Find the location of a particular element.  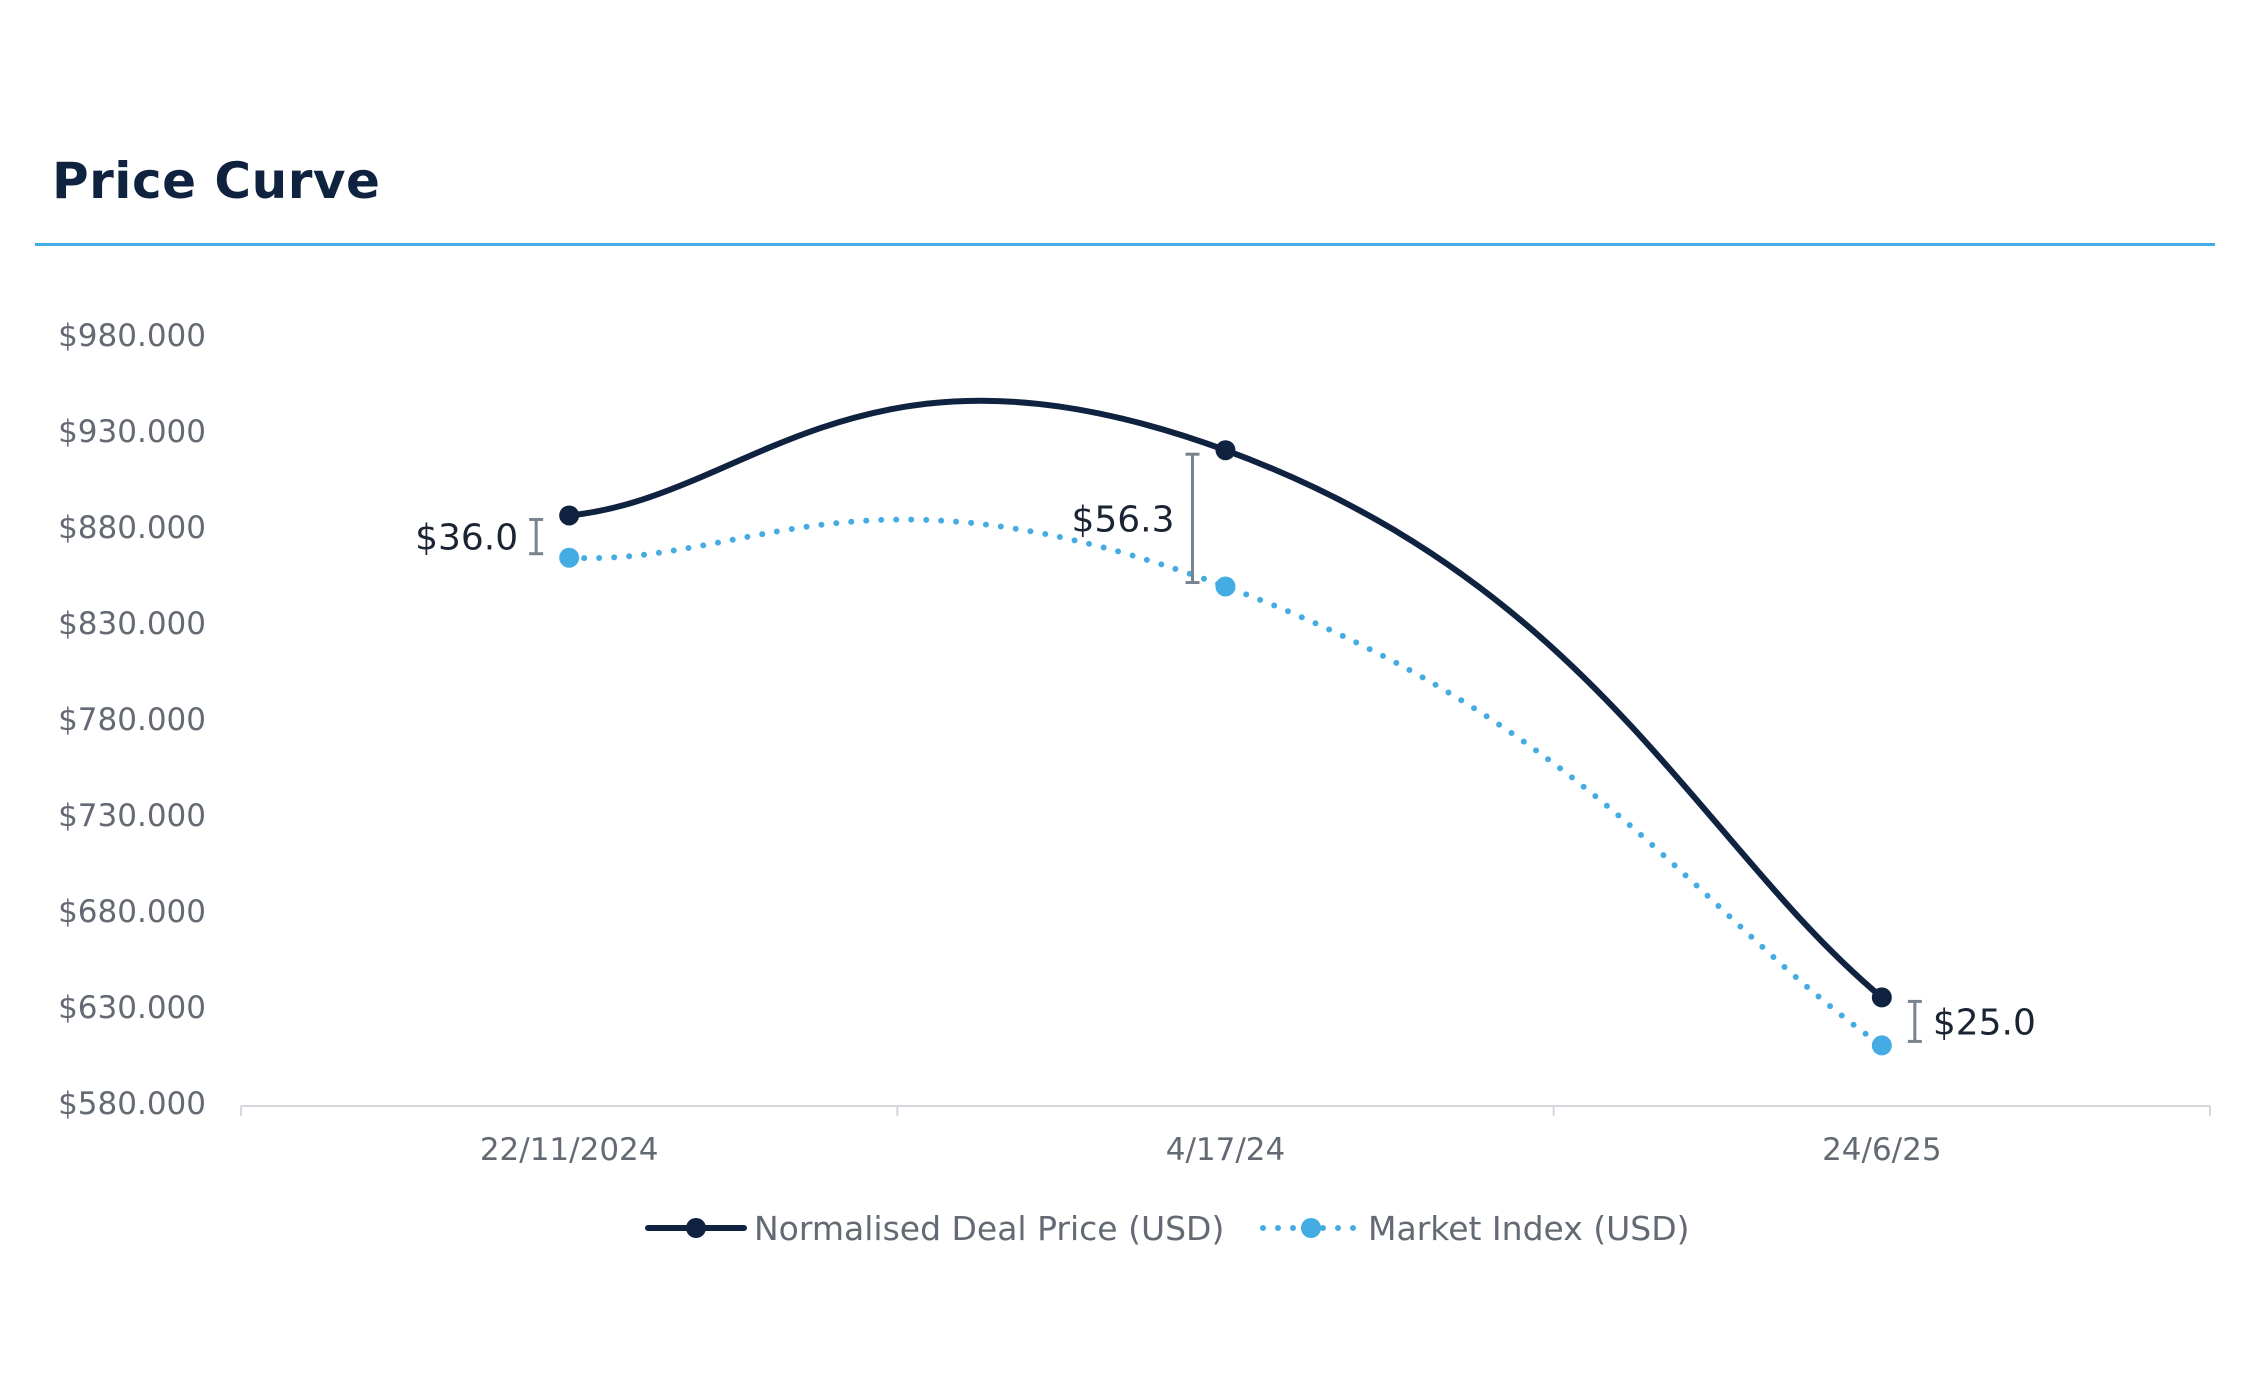

y-tick-label: $930.000 is located at coordinates (132, 432).